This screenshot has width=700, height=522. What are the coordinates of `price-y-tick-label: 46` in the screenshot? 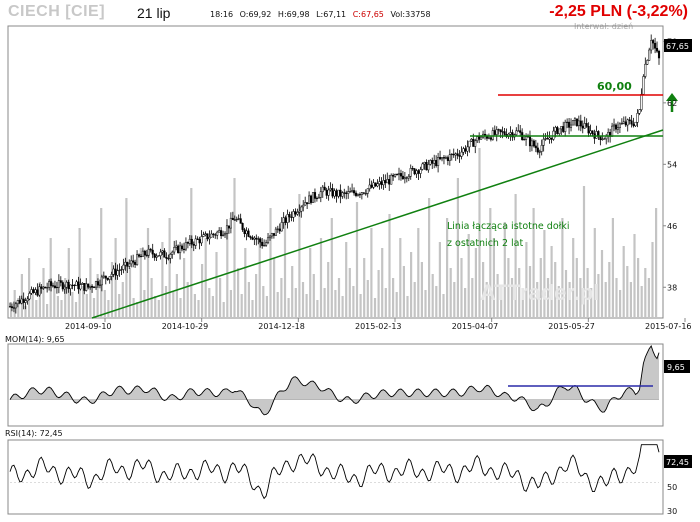 It's located at (672, 226).